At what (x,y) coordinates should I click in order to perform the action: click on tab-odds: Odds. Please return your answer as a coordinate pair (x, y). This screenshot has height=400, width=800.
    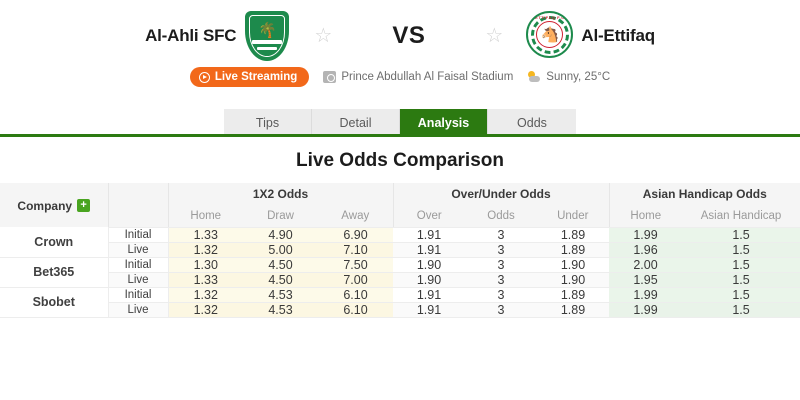
    Looking at the image, I should click on (532, 123).